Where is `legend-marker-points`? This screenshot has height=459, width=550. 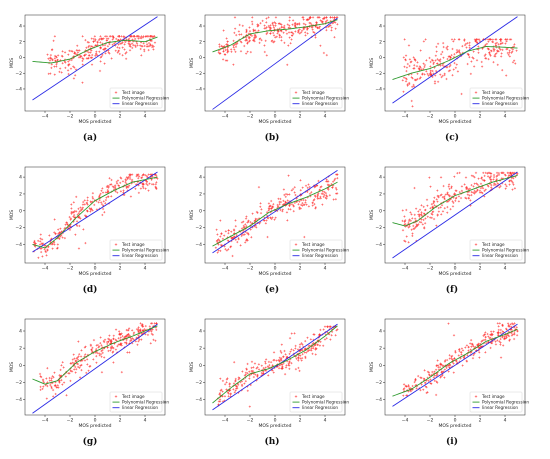
legend-marker-points is located at coordinates (476, 244).